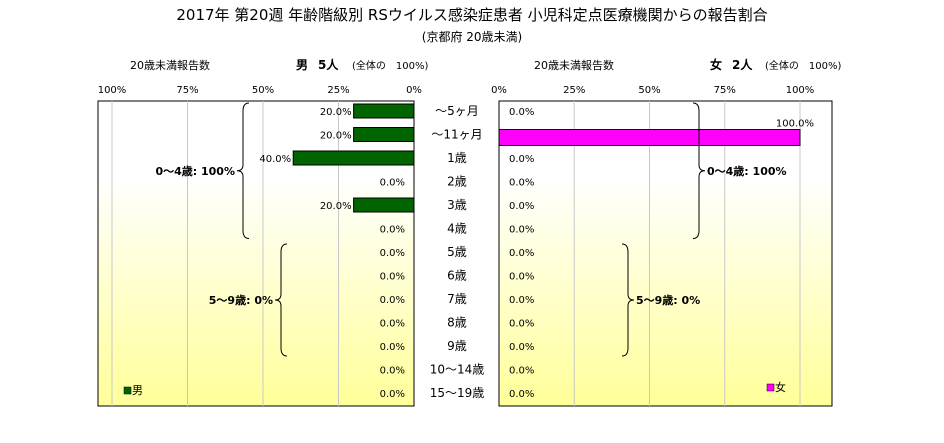 The height and width of the screenshot is (443, 944). What do you see at coordinates (414, 90) in the screenshot?
I see `left-tick-label: 0%` at bounding box center [414, 90].